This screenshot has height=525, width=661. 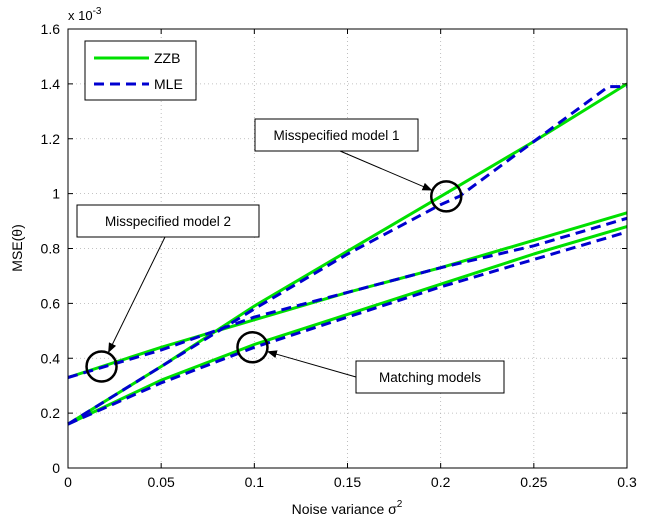 What do you see at coordinates (51, 249) in the screenshot?
I see `y-tick-label: 0.8` at bounding box center [51, 249].